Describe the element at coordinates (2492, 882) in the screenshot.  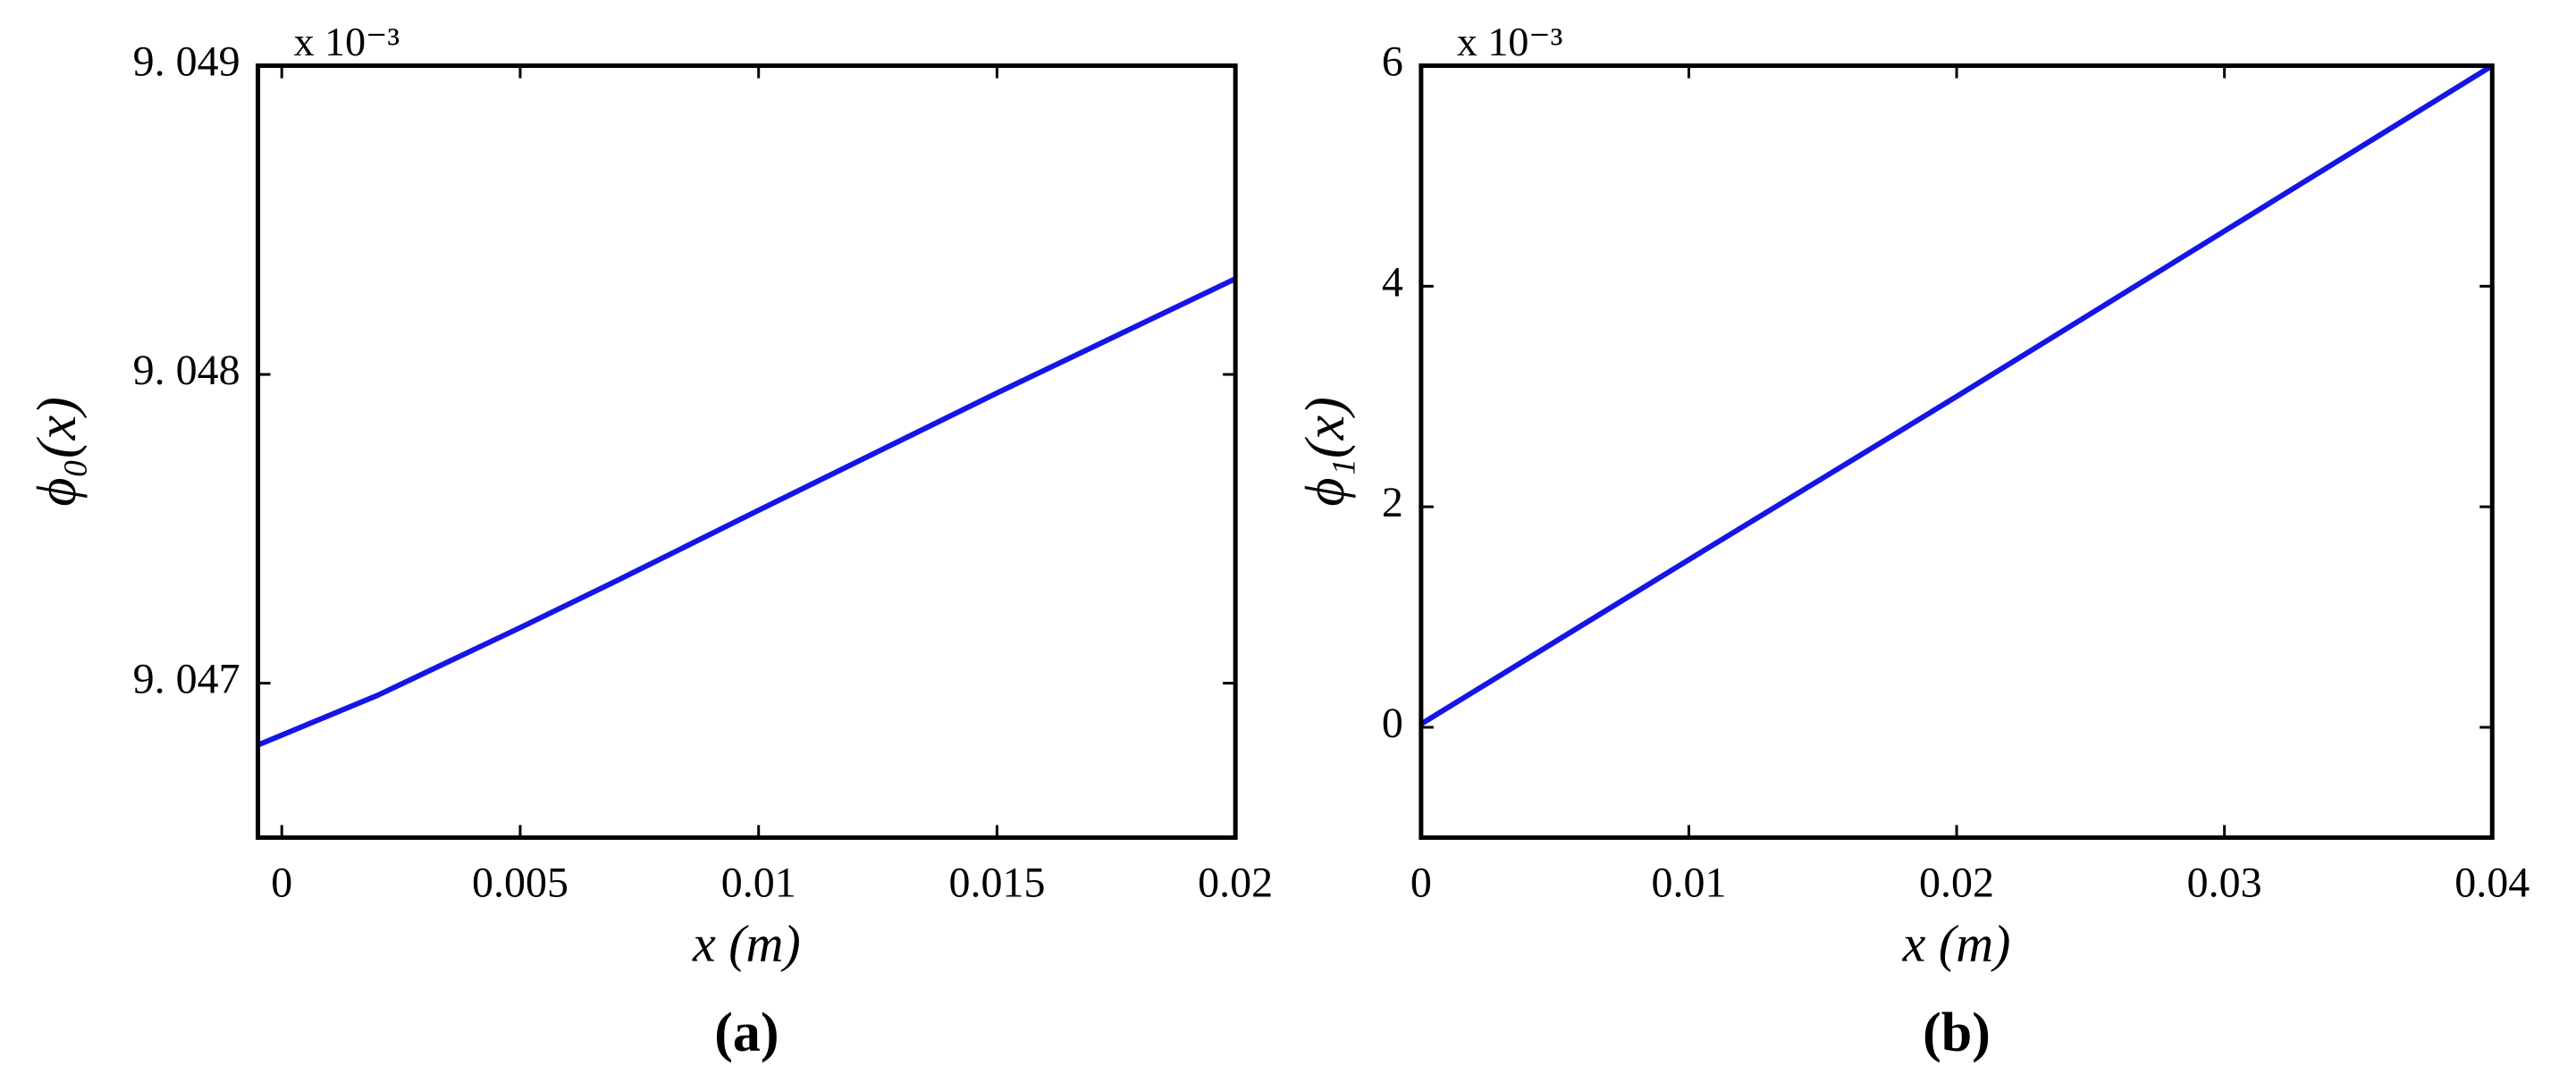
I see `x-tick-label: 0.04` at that location.